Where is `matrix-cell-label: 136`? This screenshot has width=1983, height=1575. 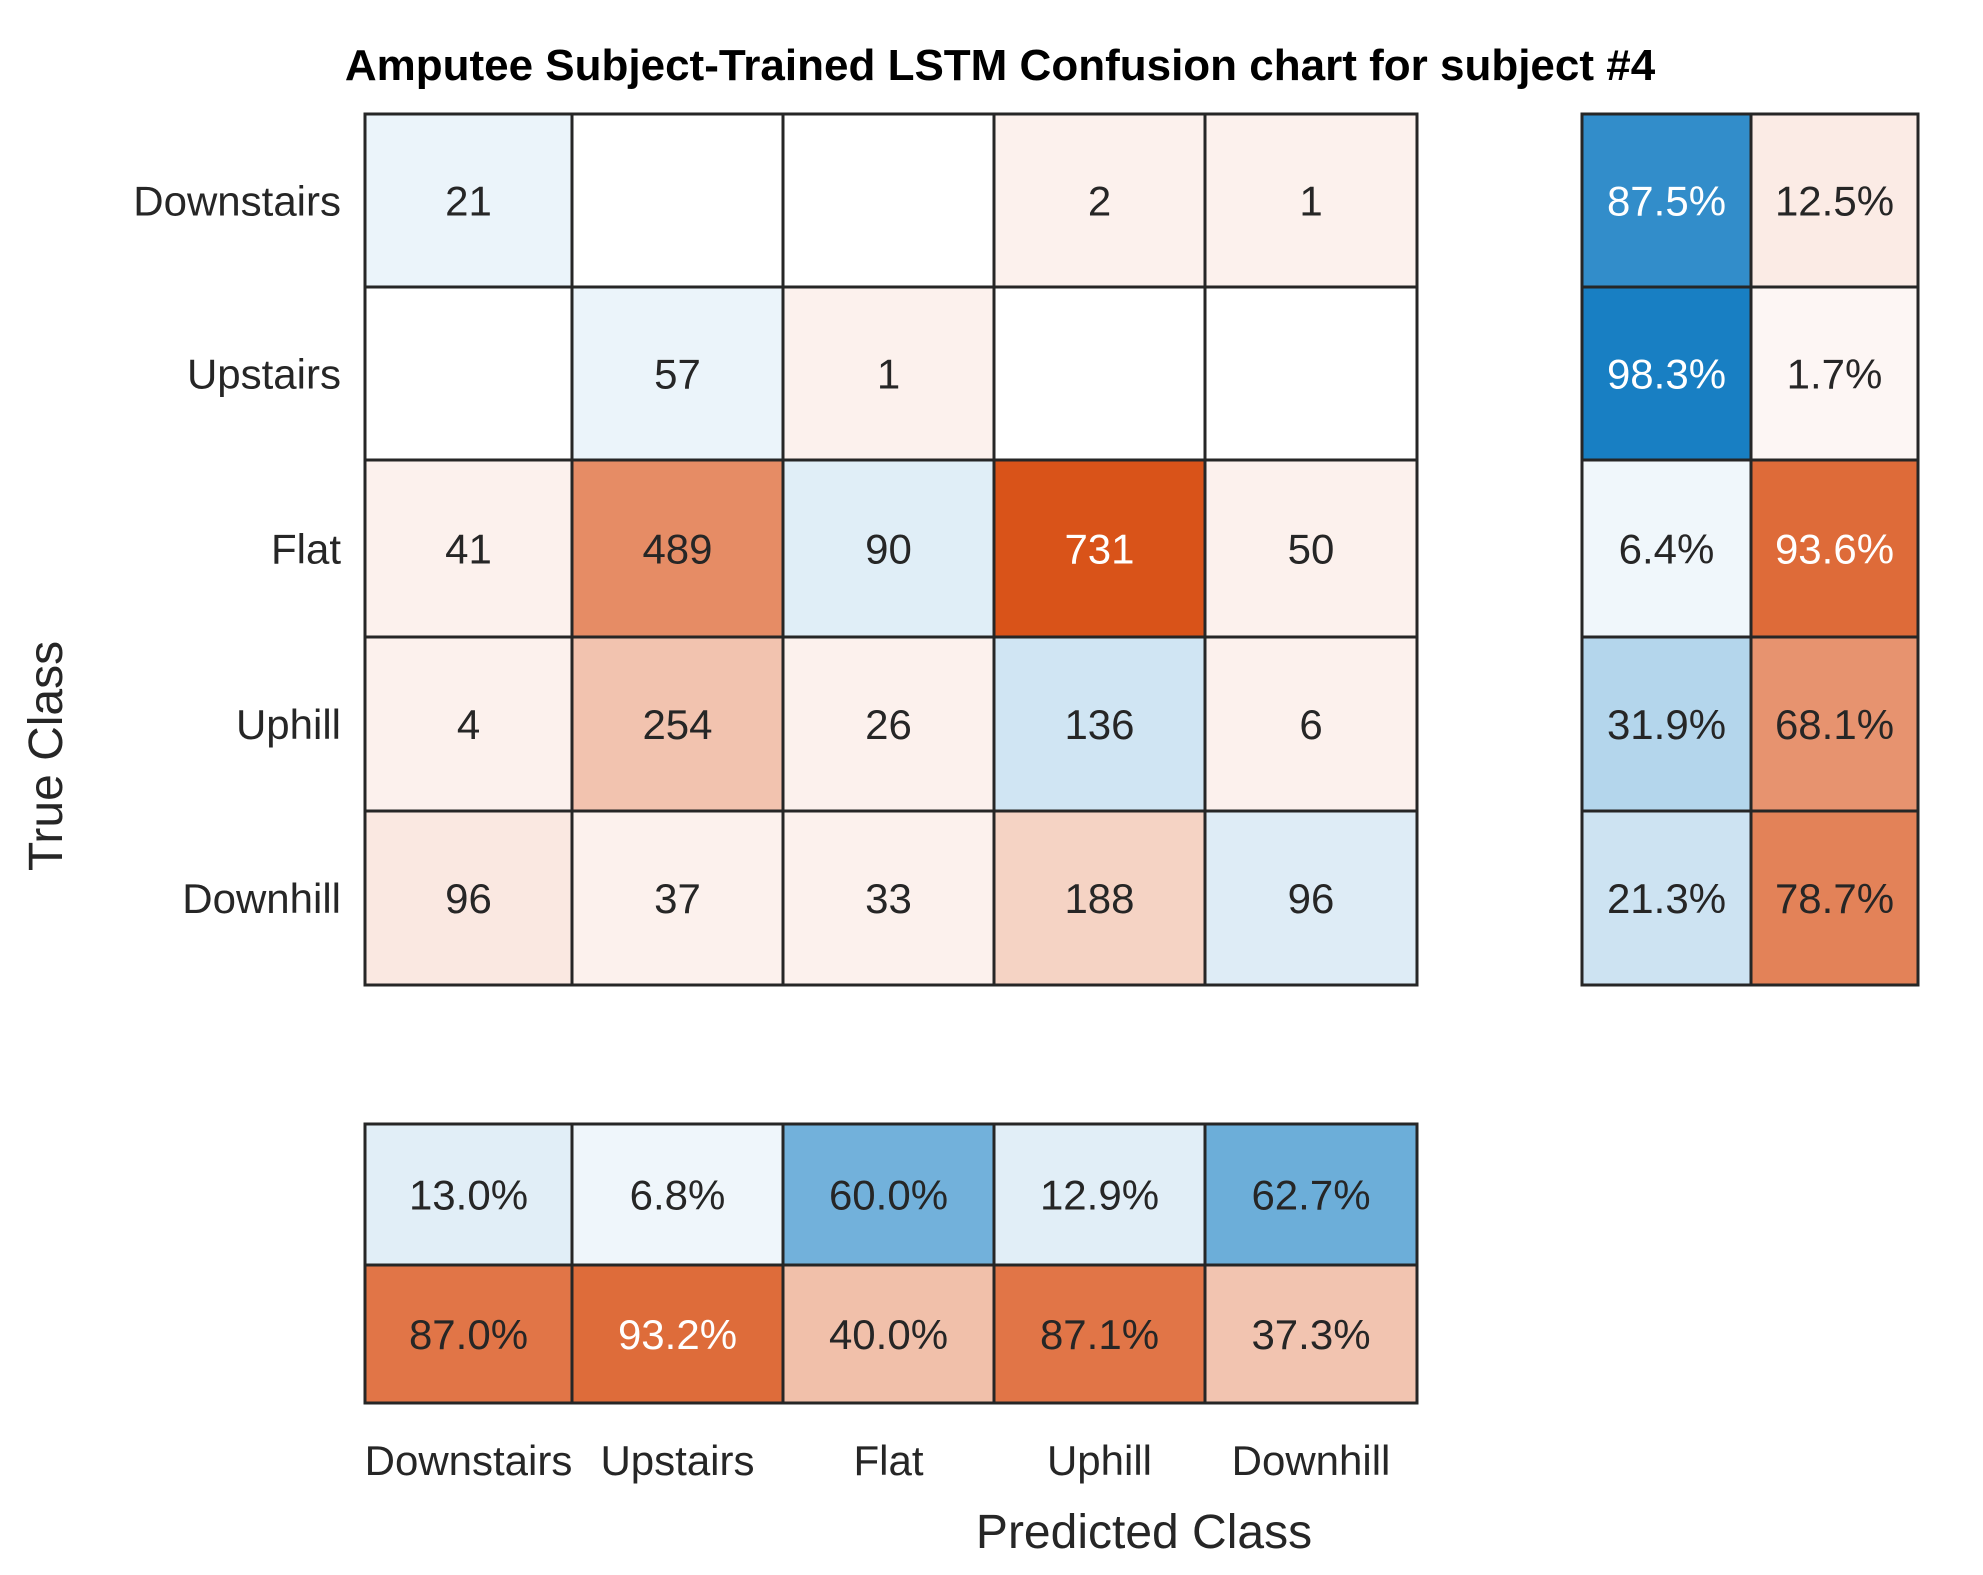
matrix-cell-label: 136 is located at coordinates (1099, 724).